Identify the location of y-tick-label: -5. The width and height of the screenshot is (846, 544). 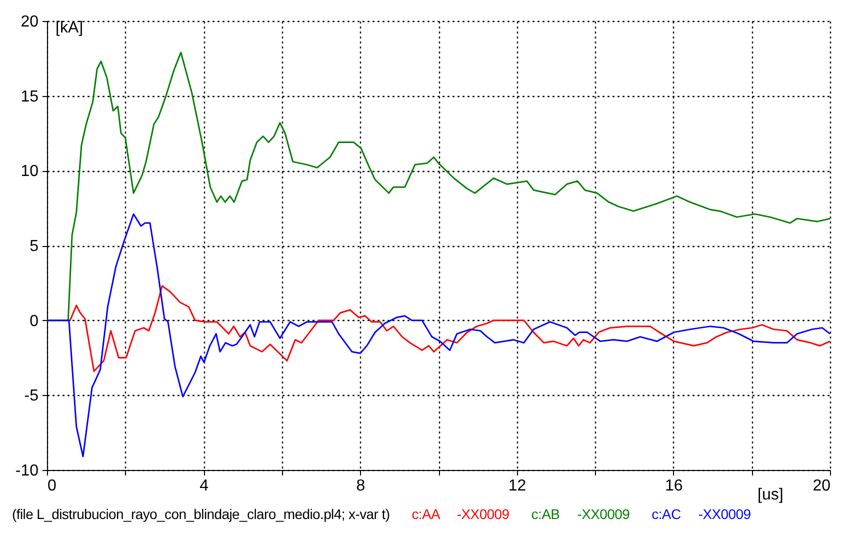
(31, 396).